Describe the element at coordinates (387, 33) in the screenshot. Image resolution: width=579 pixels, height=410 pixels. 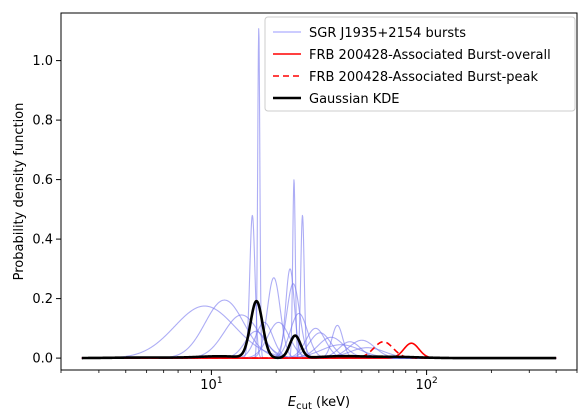
I see `legend-label-bursts: SGR J1935+2154 bursts` at that location.